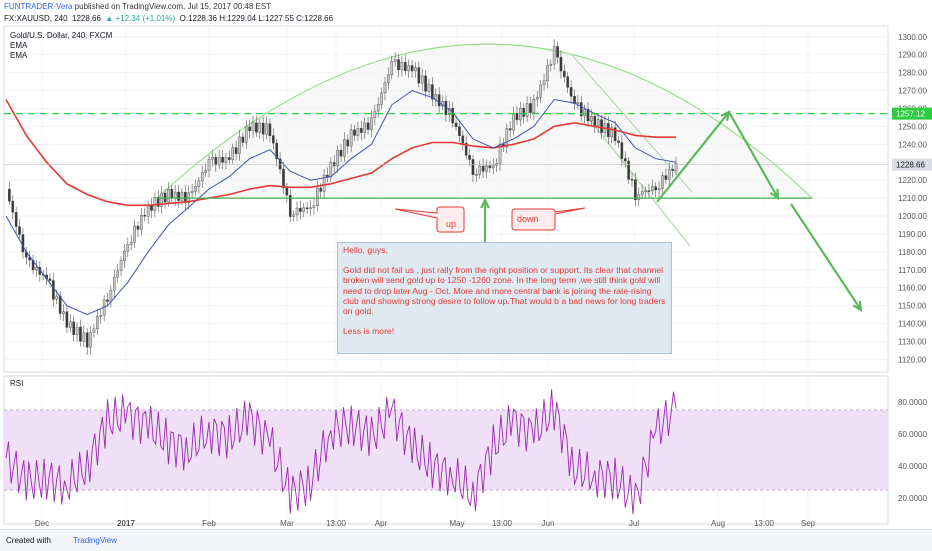  I want to click on time-tick-label: Jul, so click(634, 523).